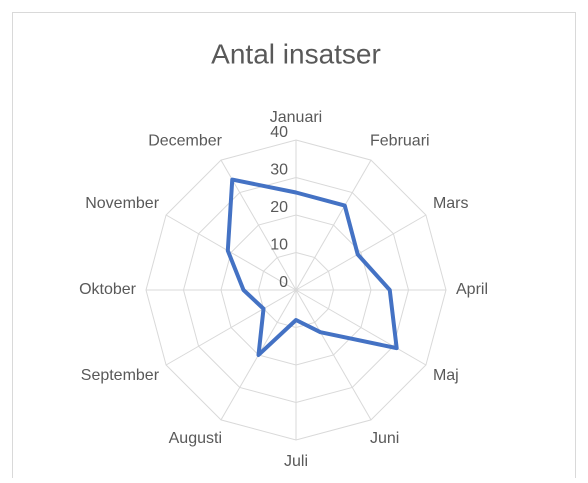  Describe the element at coordinates (400, 140) in the screenshot. I see `category-label: Februari` at that location.